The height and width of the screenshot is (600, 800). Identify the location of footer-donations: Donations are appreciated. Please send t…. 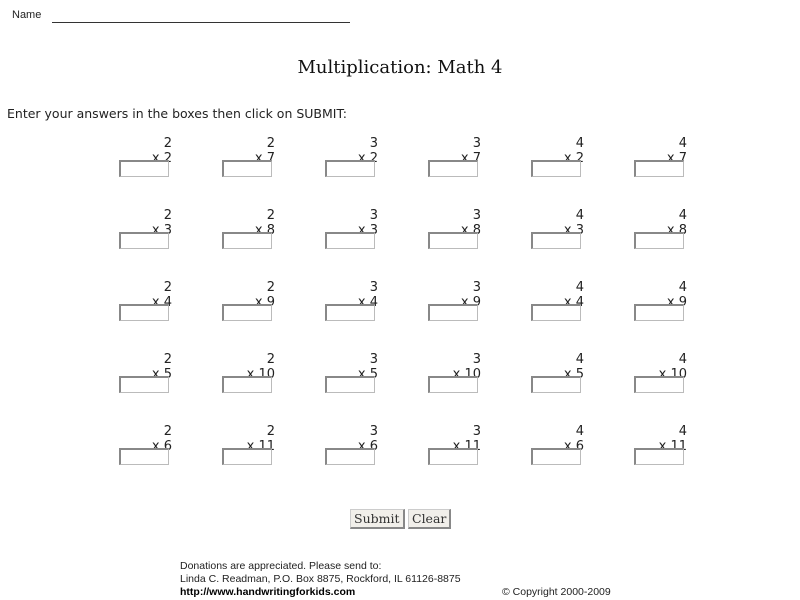
(281, 566).